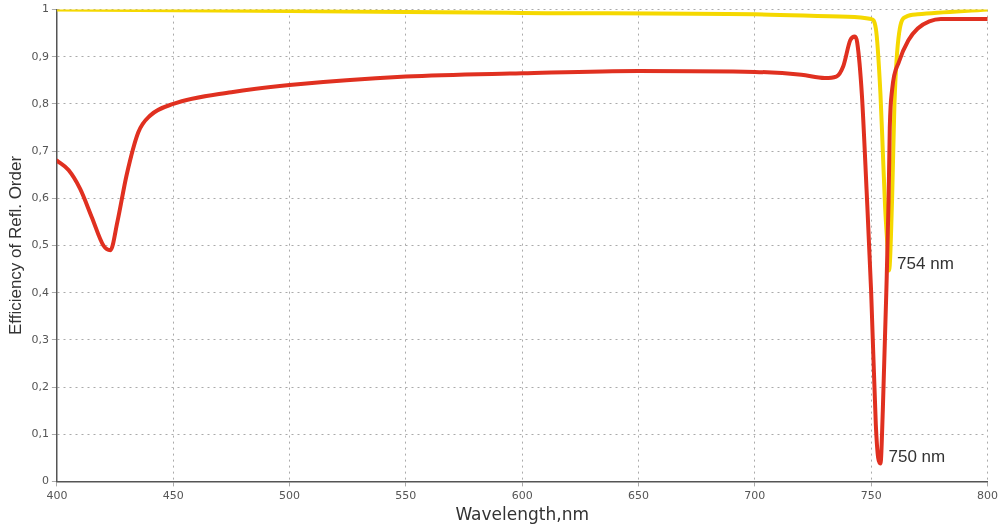 Image resolution: width=1001 pixels, height=526 pixels. What do you see at coordinates (40, 56) in the screenshot?
I see `y-tick-label: 0,9` at bounding box center [40, 56].